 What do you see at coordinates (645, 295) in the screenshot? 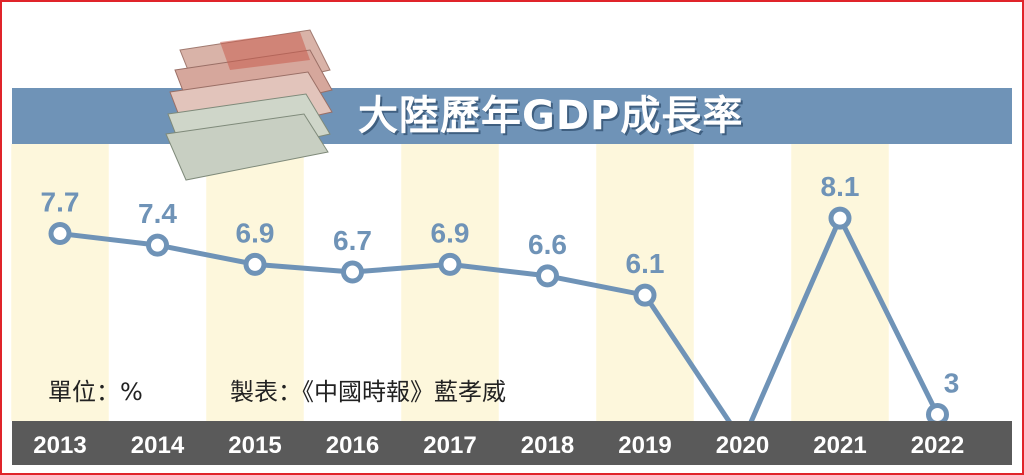
I see `data-point-2019` at bounding box center [645, 295].